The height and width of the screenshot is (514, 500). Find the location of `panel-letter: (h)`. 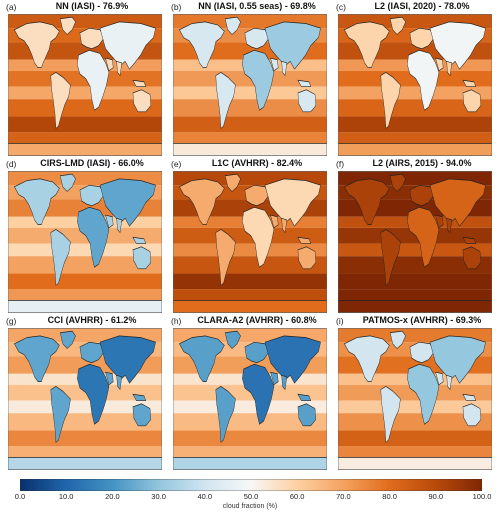

panel-letter: (h) is located at coordinates (176, 321).